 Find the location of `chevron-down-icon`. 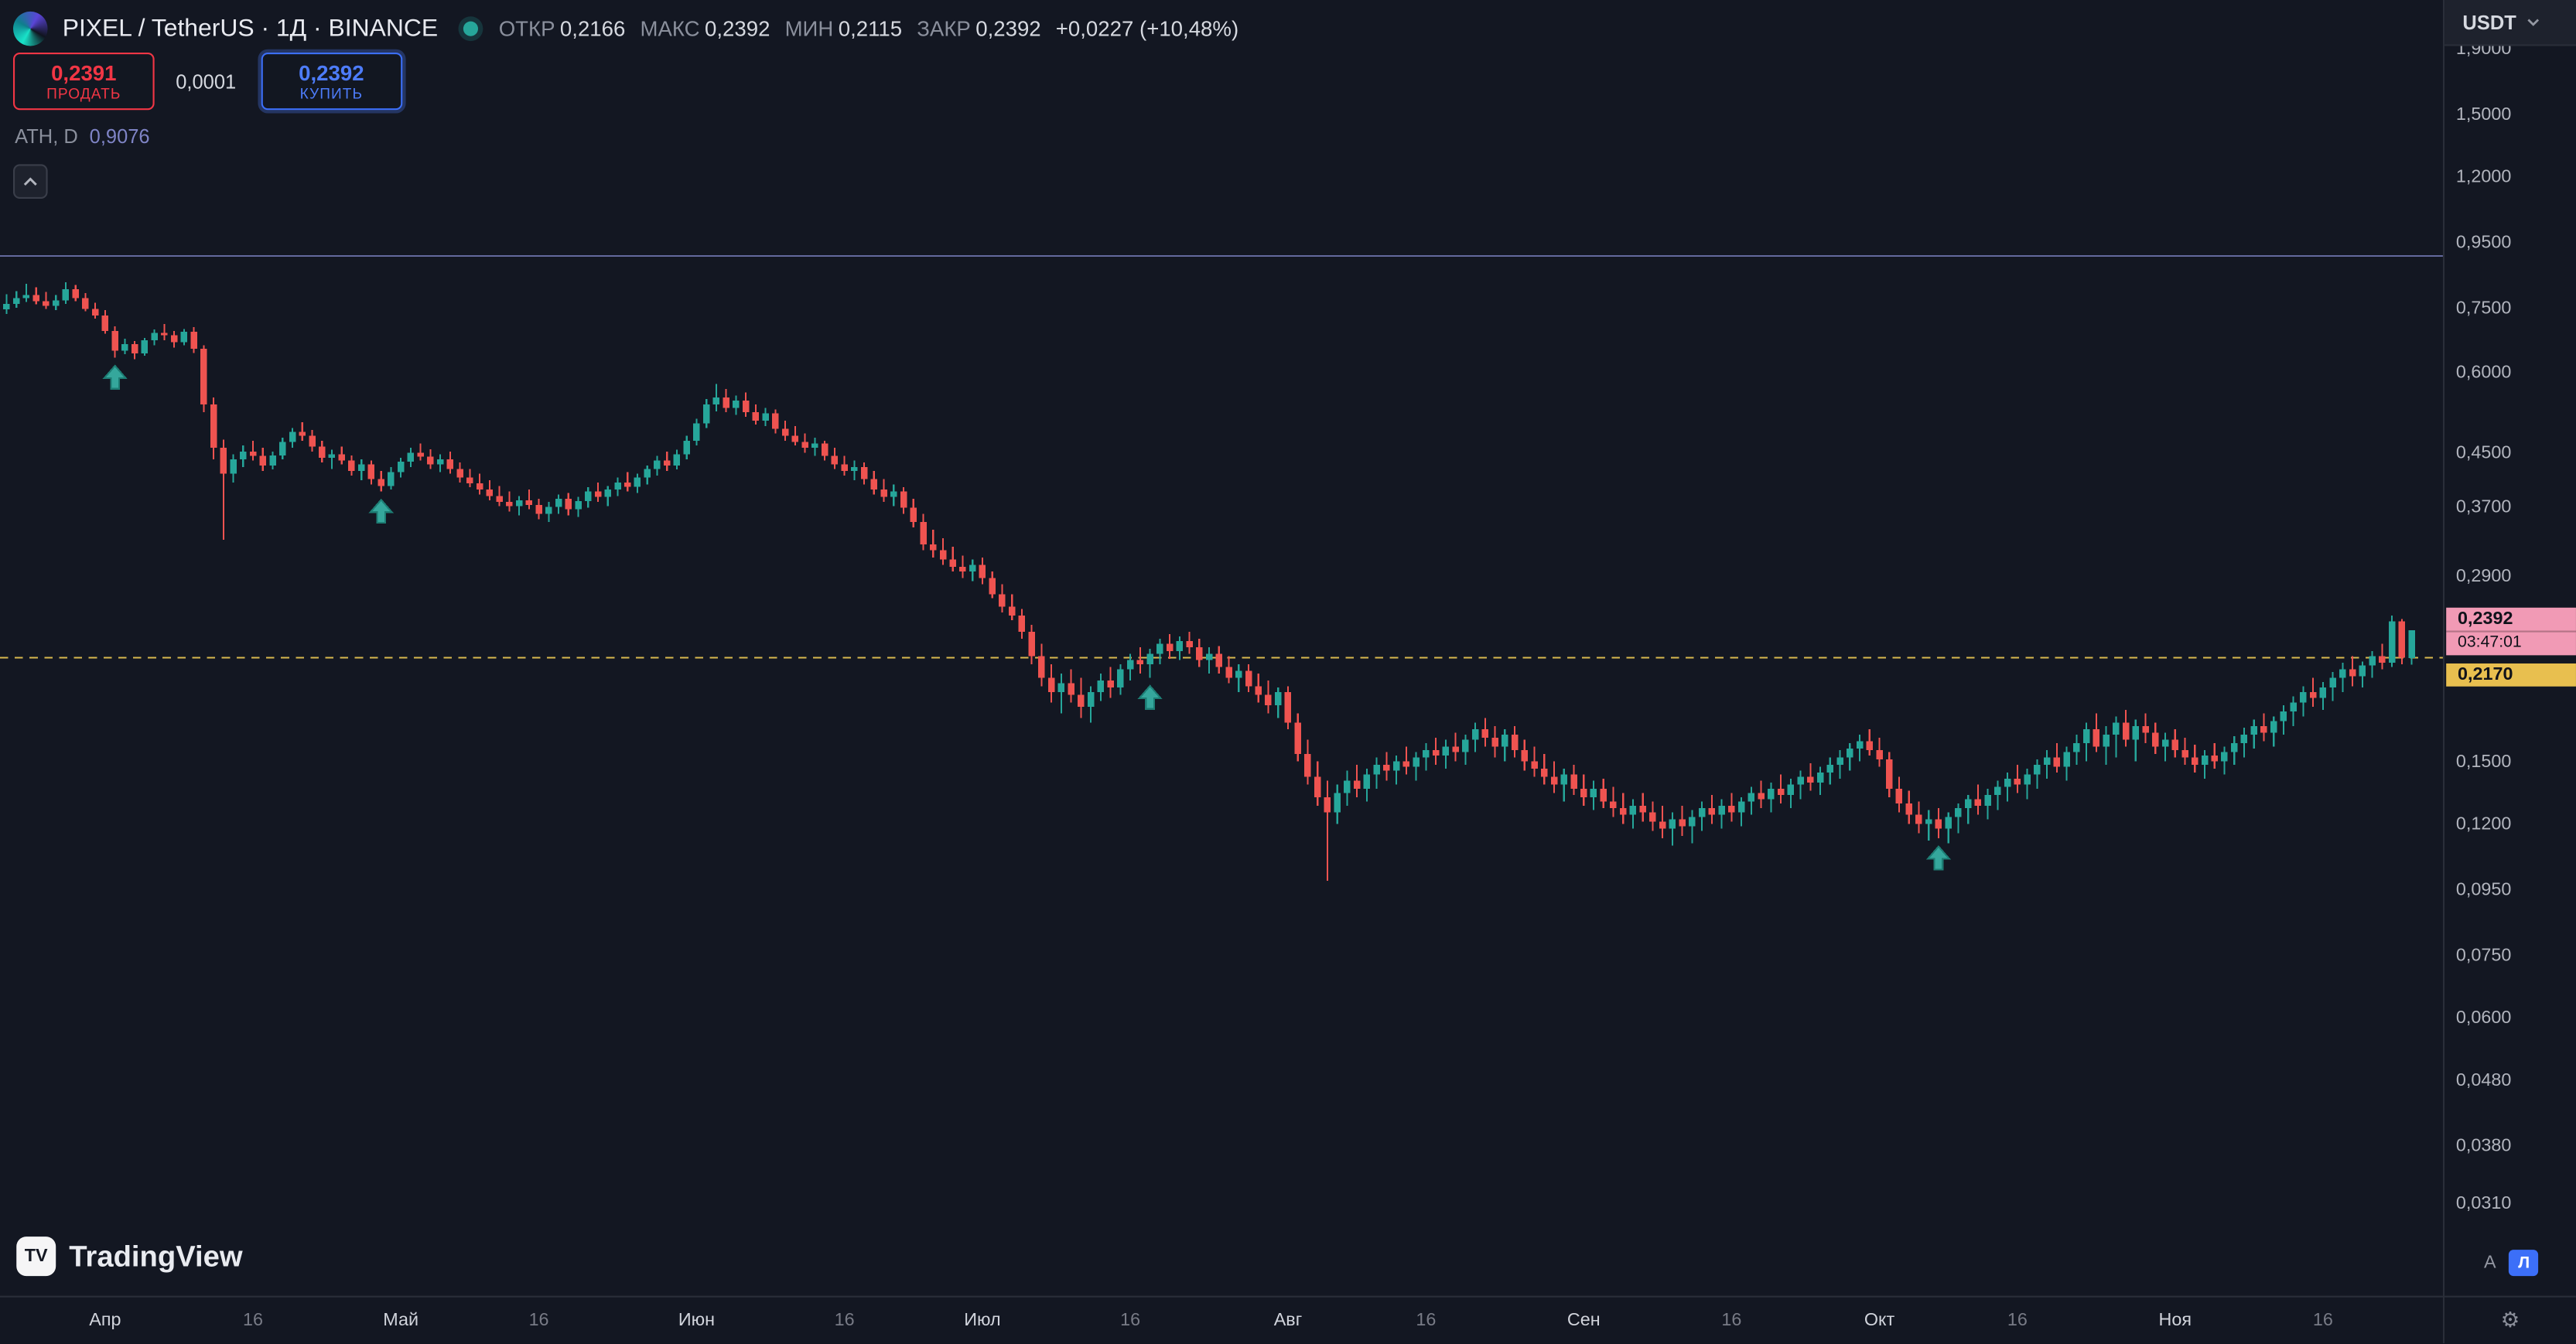

chevron-down-icon is located at coordinates (2532, 22).